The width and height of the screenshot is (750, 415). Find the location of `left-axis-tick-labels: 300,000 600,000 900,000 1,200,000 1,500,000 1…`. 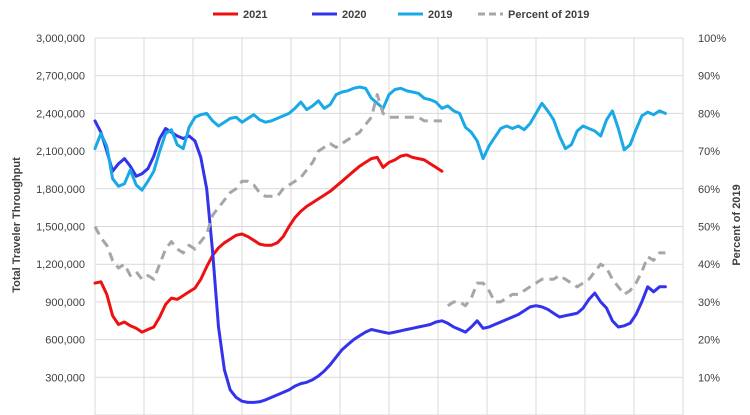

left-axis-tick-labels: 300,000 600,000 900,000 1,200,000 1,500,000 1… is located at coordinates (60, 208).